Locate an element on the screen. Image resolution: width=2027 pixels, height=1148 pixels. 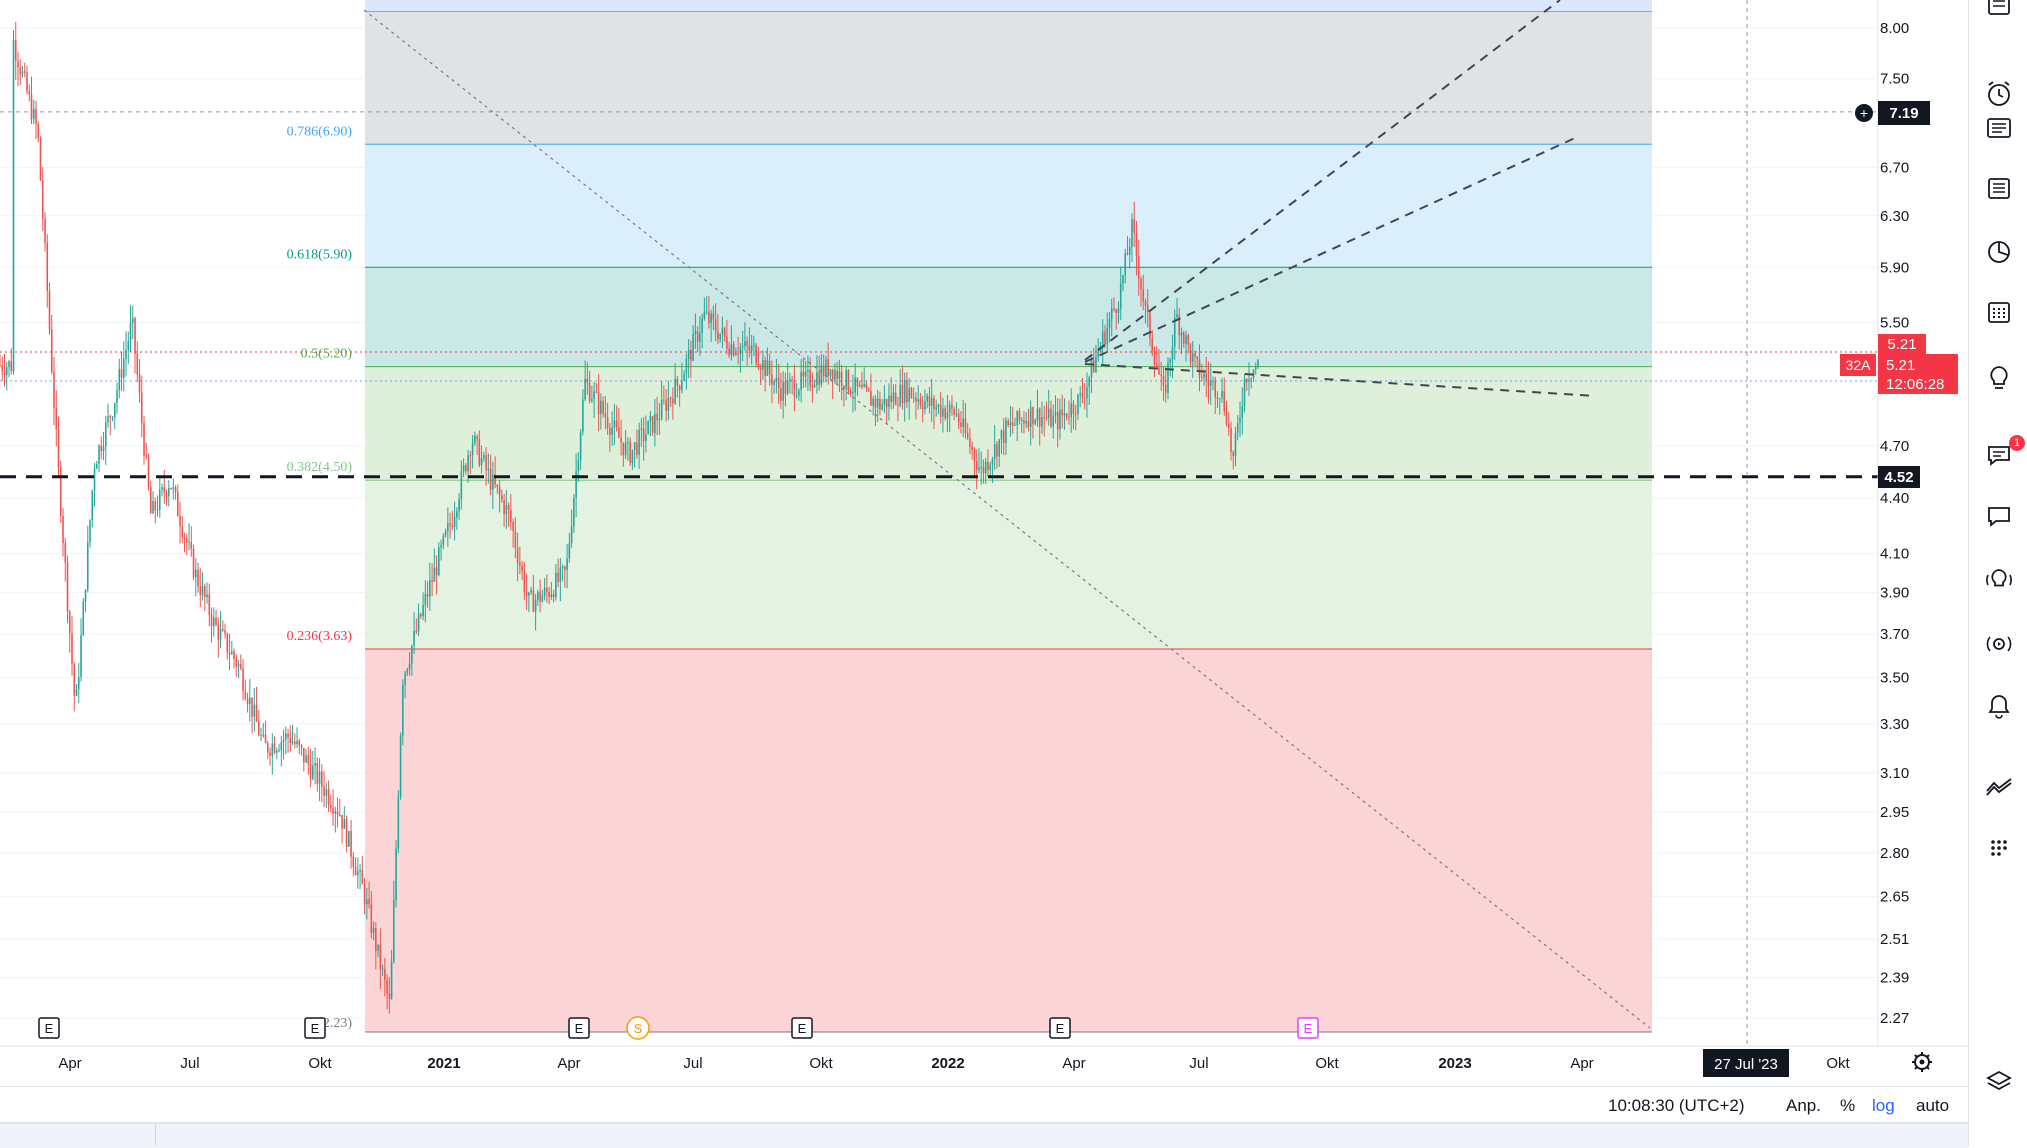
earnings-marker-label: E is located at coordinates (579, 1028).